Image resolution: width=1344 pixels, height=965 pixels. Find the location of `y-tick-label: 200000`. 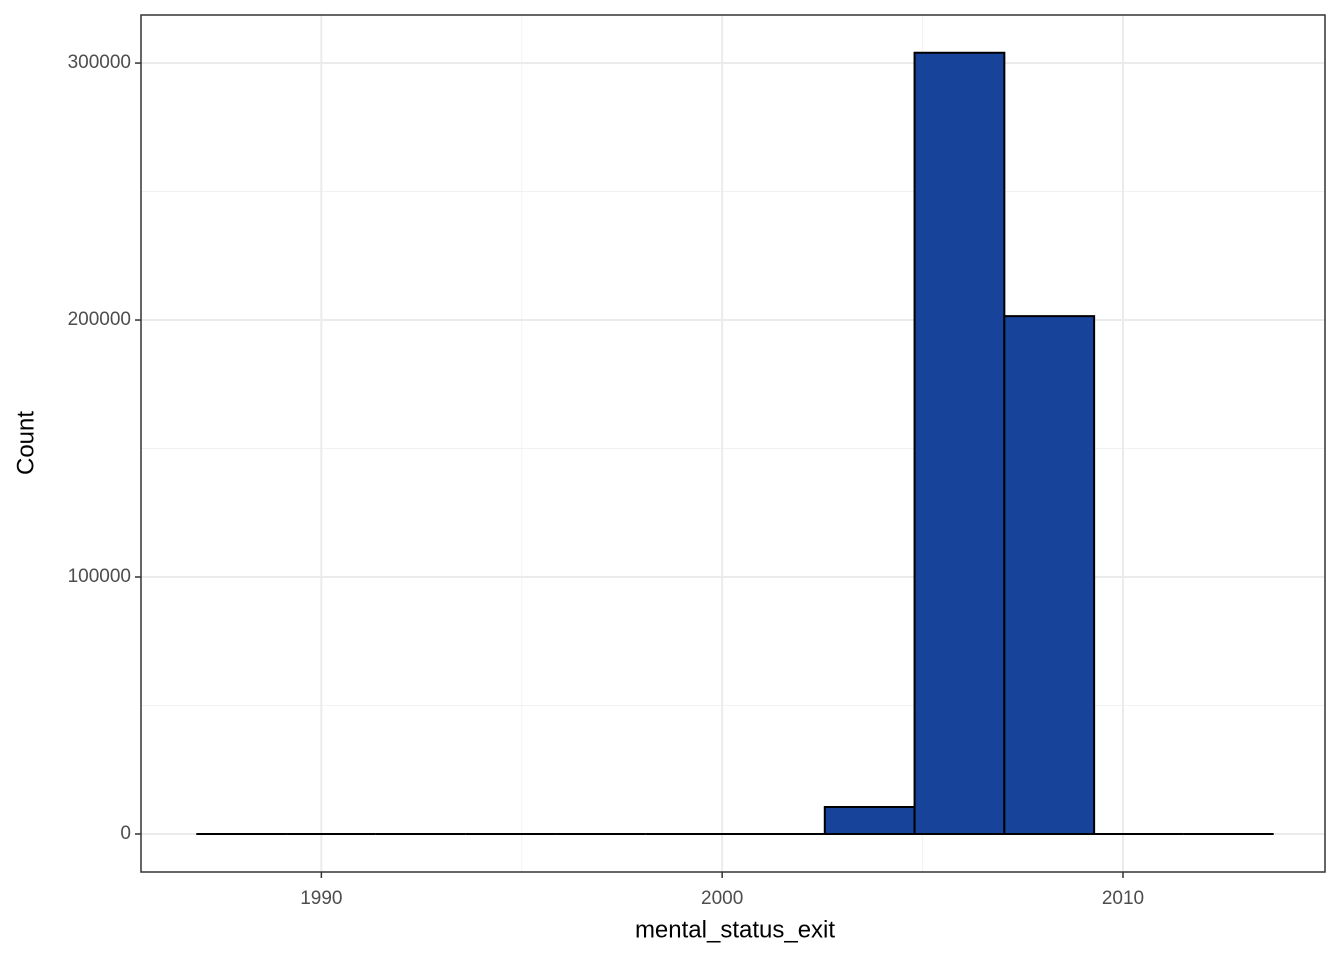

y-tick-label: 200000 is located at coordinates (99, 319).